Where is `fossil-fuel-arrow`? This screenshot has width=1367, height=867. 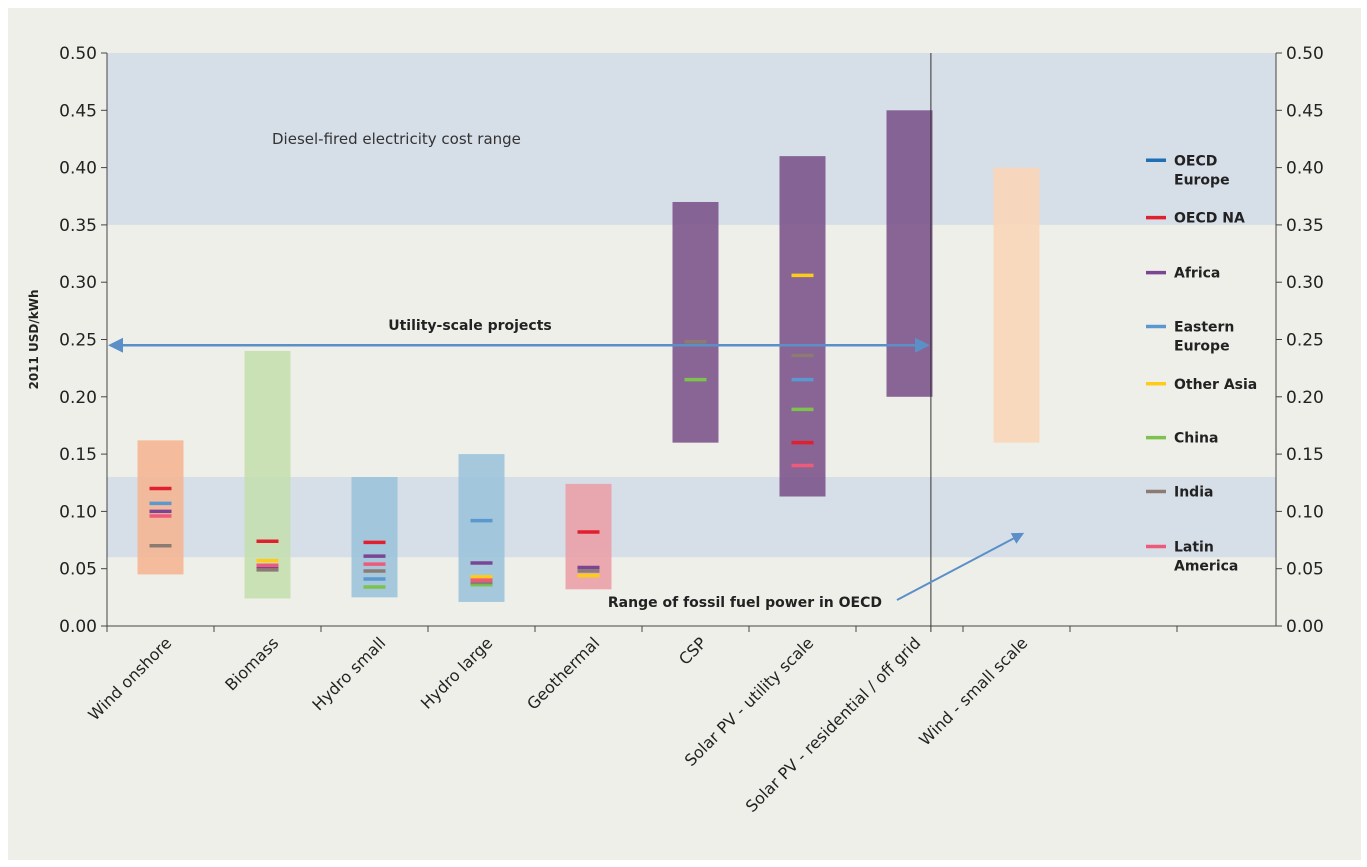 fossil-fuel-arrow is located at coordinates (960, 566).